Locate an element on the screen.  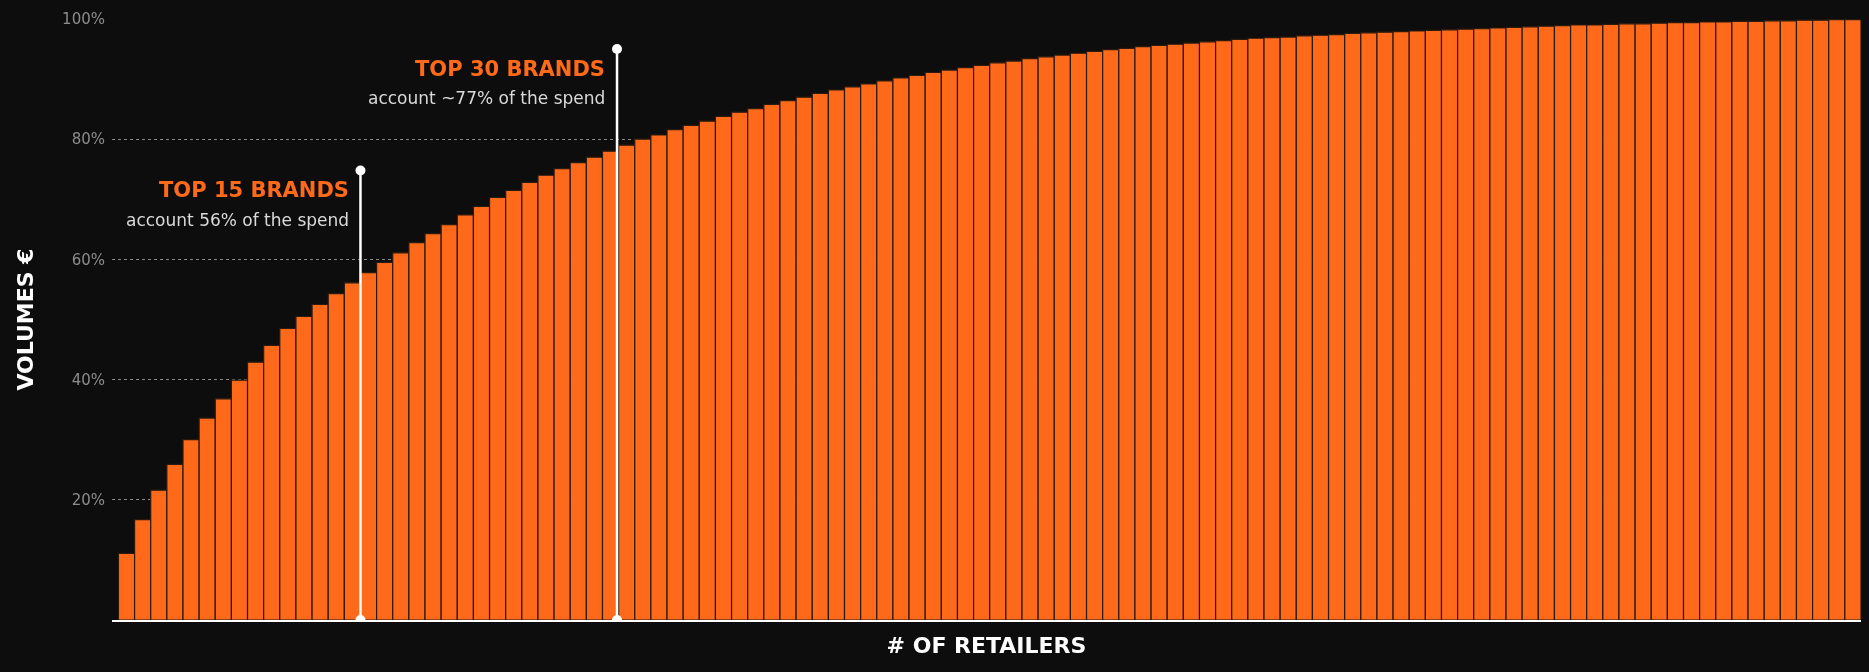
y-axis-title: VOLUMES € is located at coordinates (25, 319).